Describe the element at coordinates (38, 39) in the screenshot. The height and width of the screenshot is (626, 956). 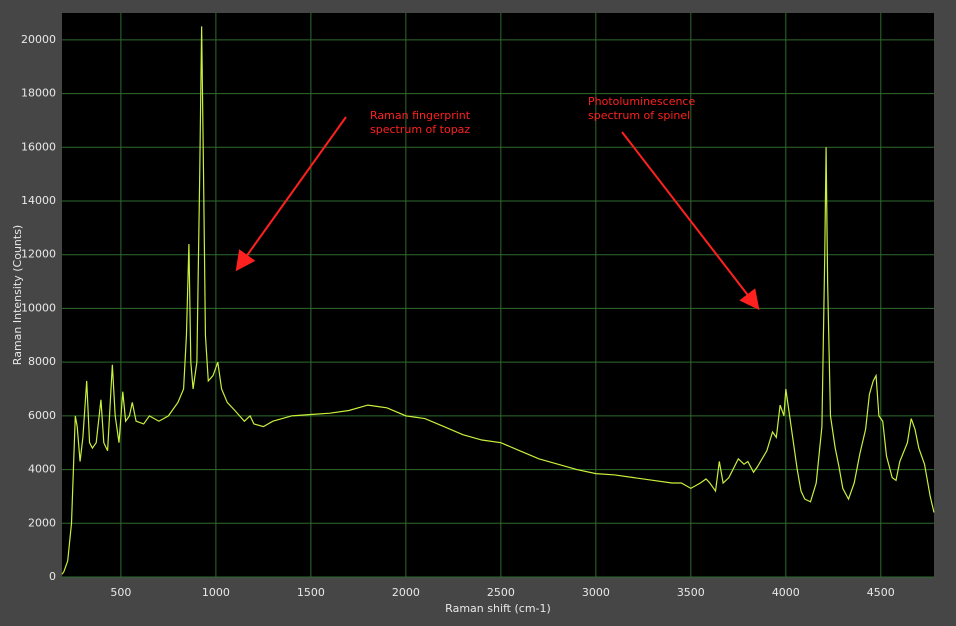
I see `y-tick-label: 20000` at that location.